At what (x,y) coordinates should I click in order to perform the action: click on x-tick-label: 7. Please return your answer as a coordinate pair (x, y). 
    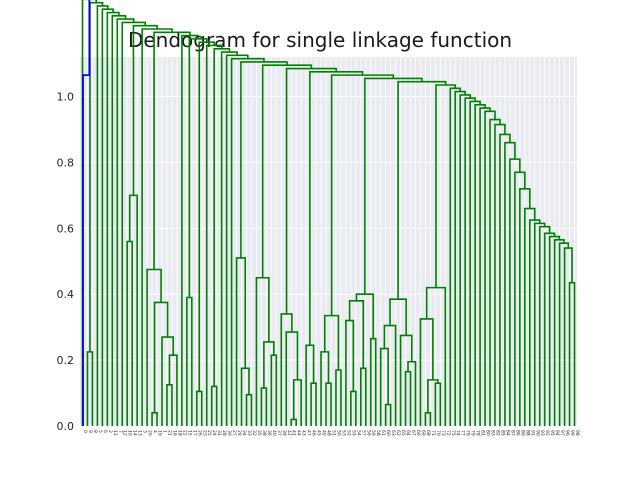
    Looking at the image, I should click on (120, 431).